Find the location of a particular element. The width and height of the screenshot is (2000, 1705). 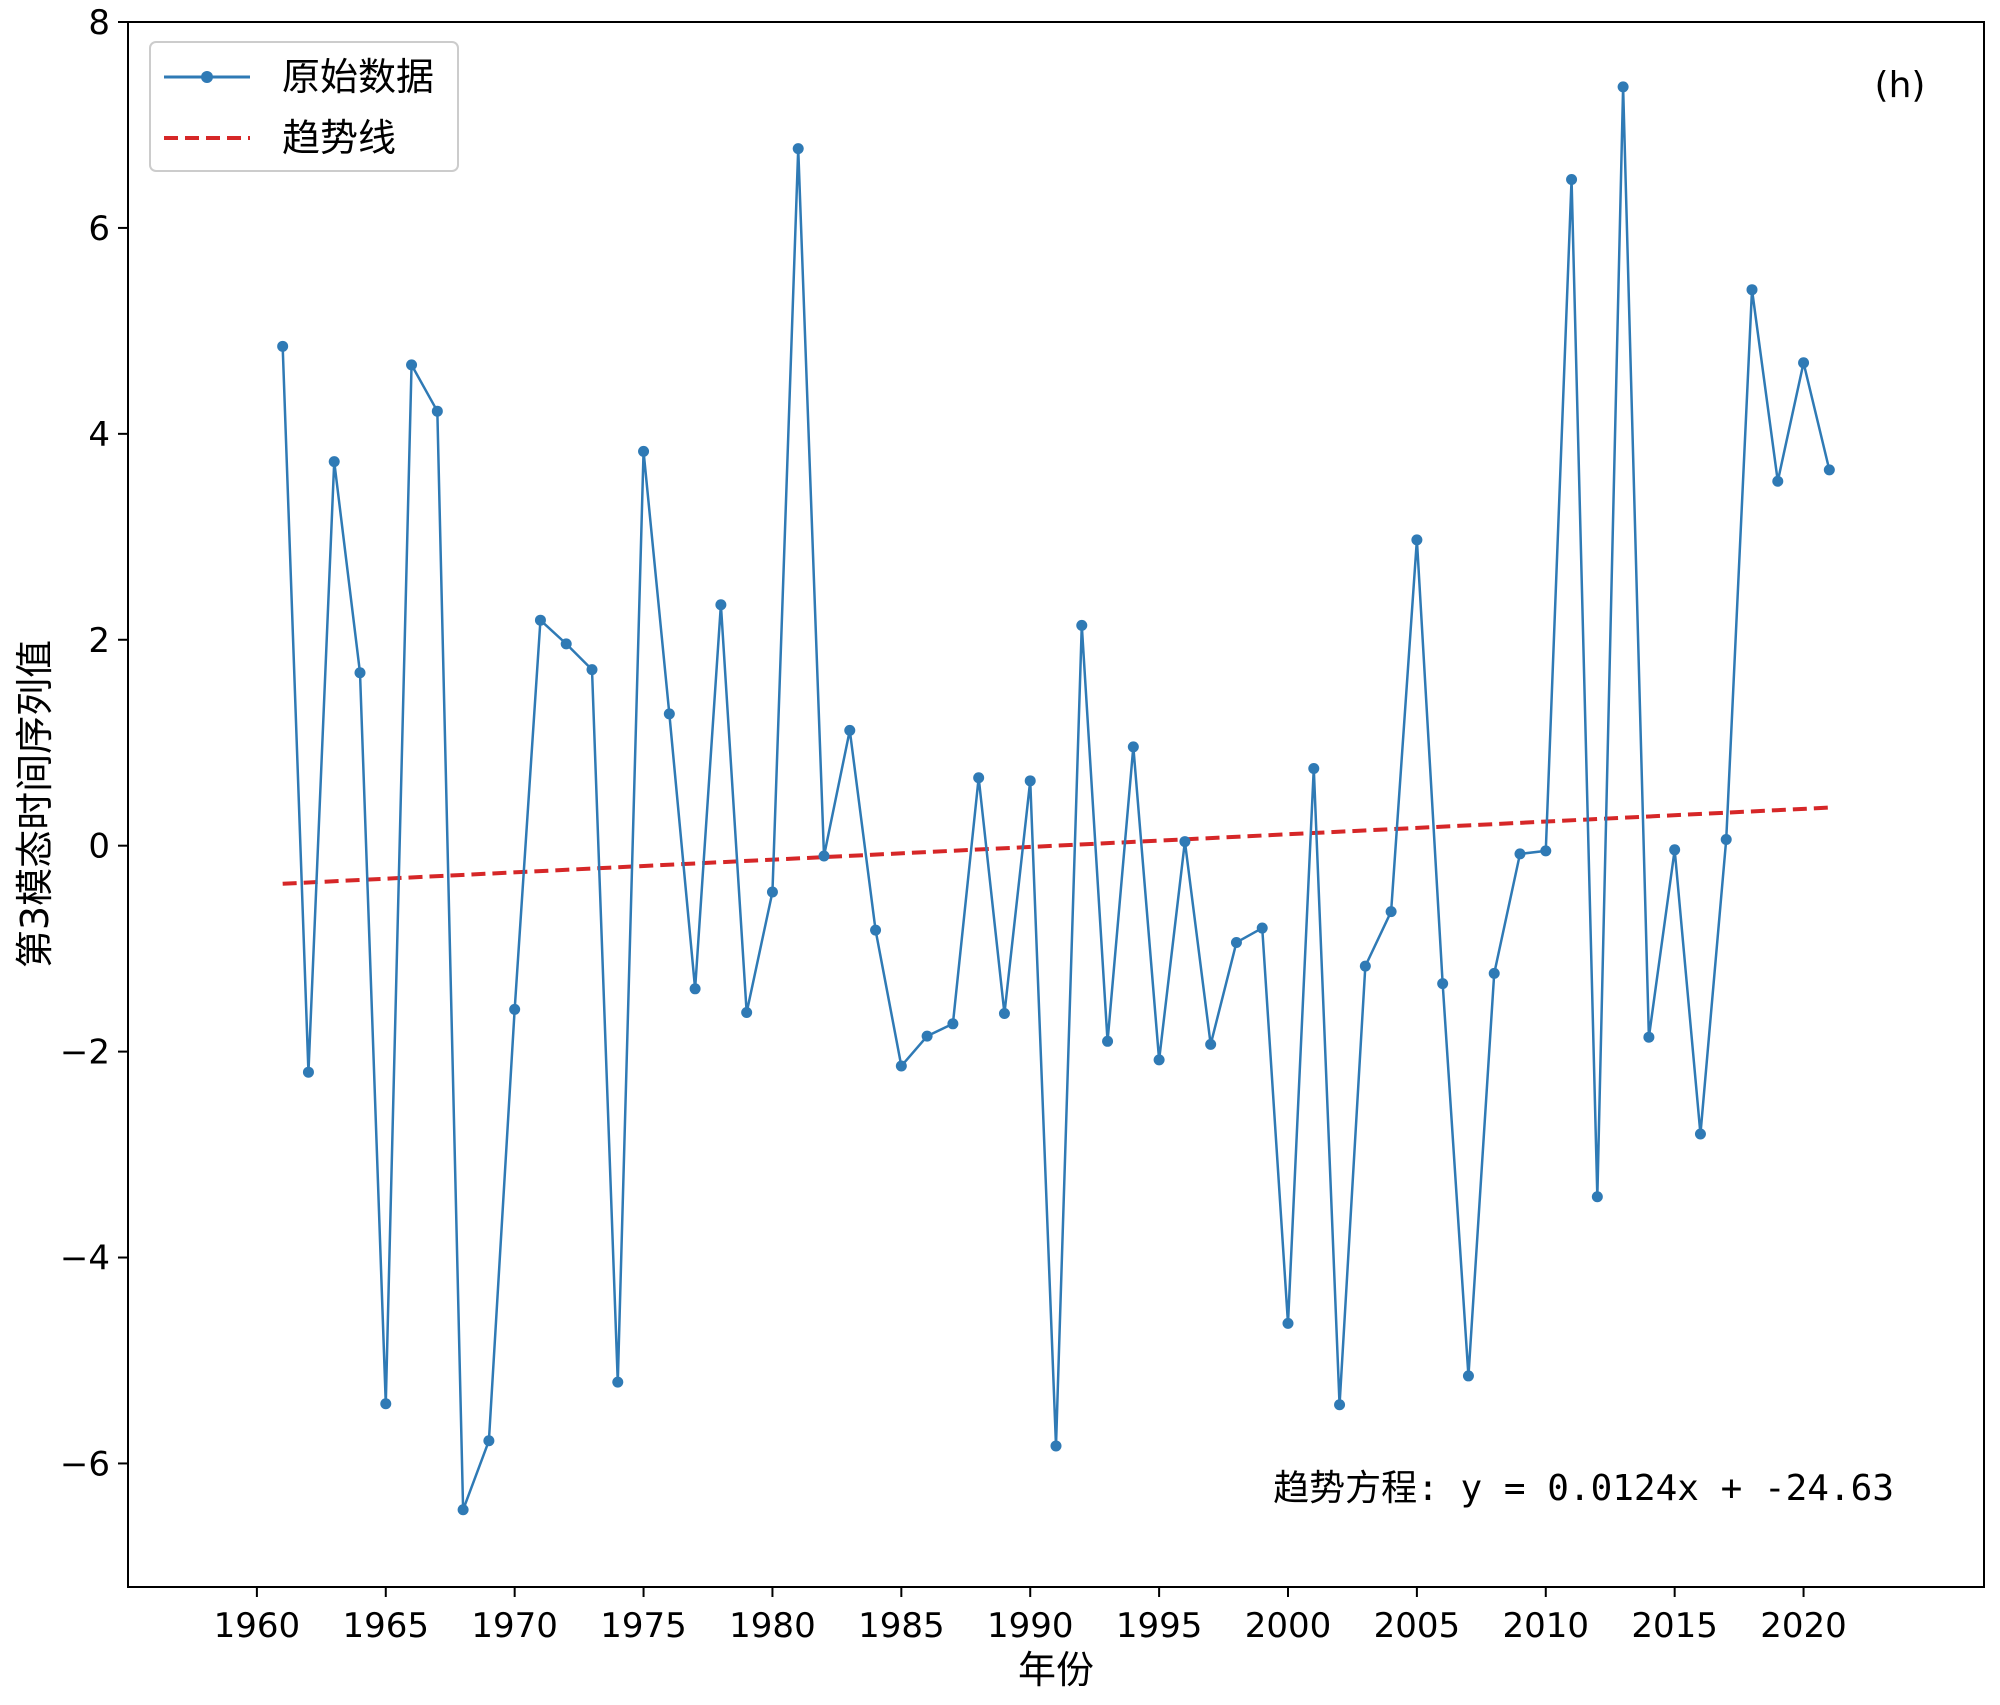

legend: 原始数据 趋势线 is located at coordinates (304, 106).